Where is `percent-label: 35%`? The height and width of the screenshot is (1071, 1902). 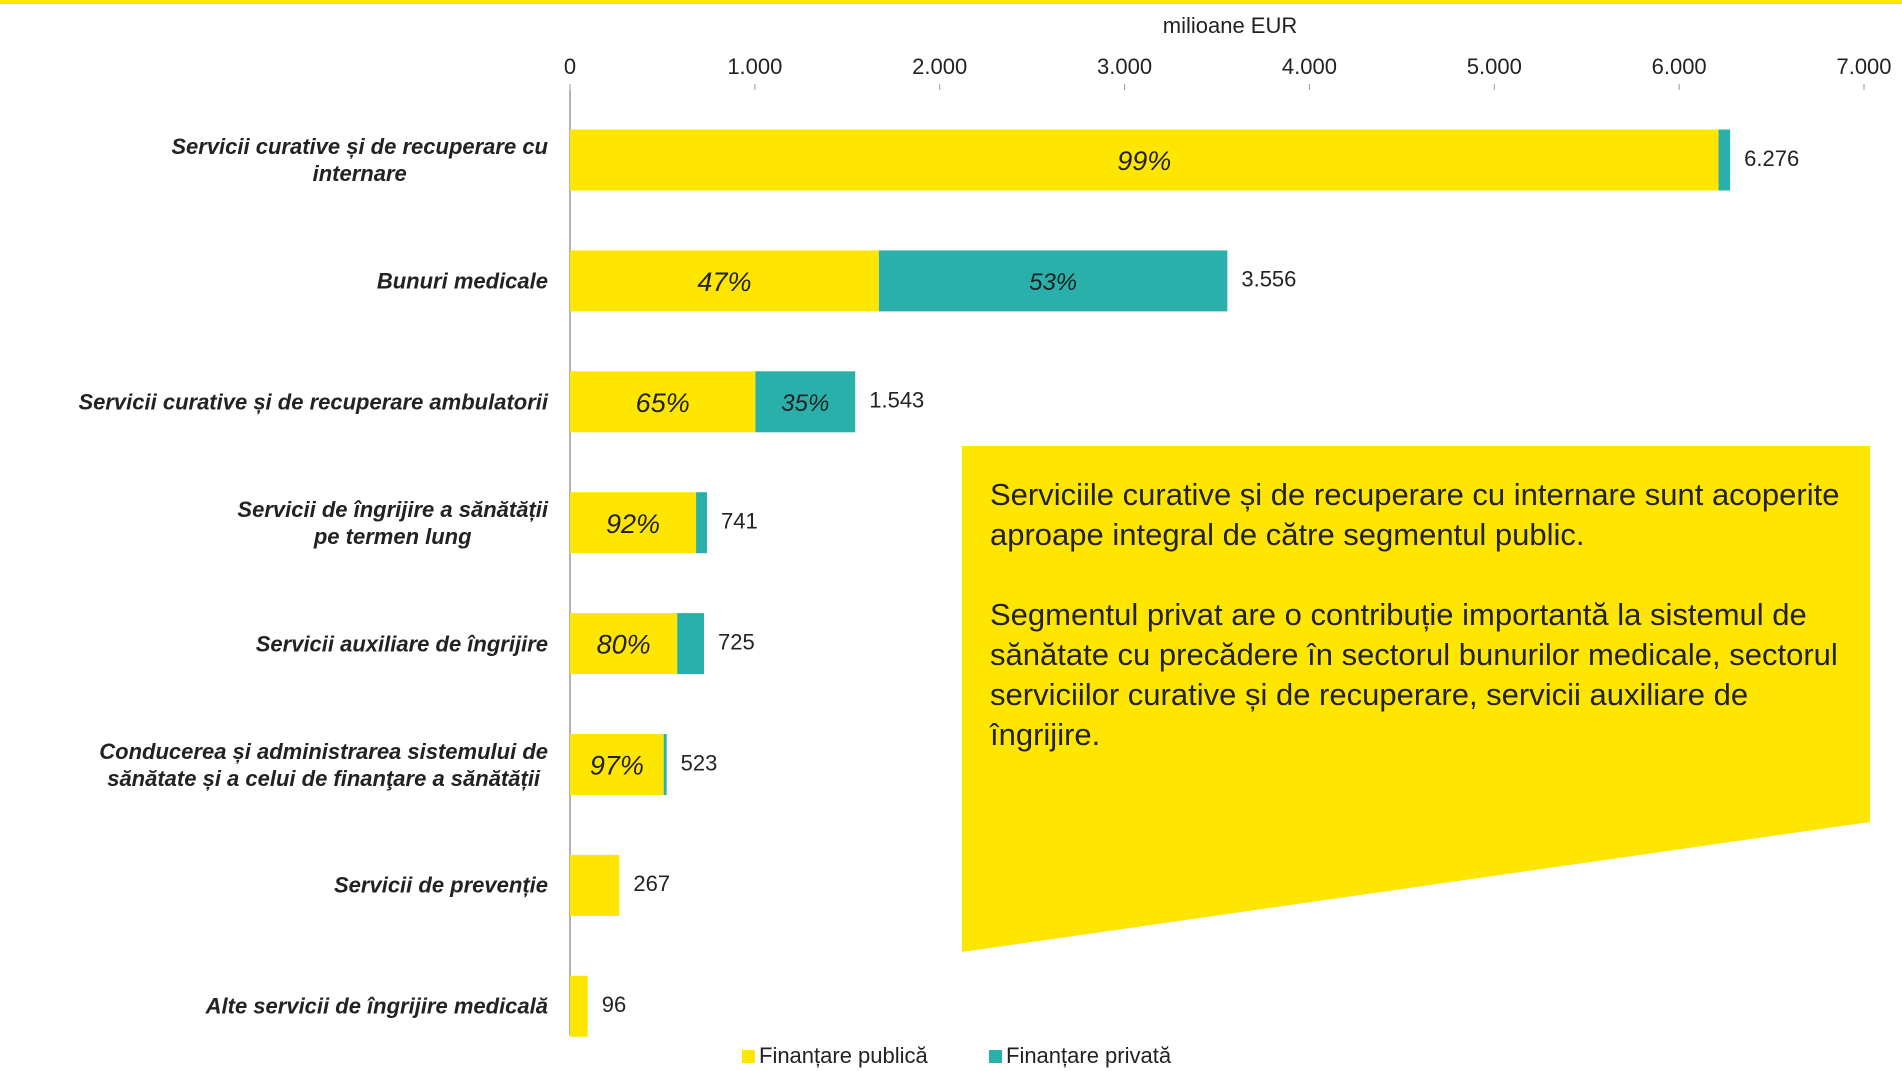
percent-label: 35% is located at coordinates (805, 403).